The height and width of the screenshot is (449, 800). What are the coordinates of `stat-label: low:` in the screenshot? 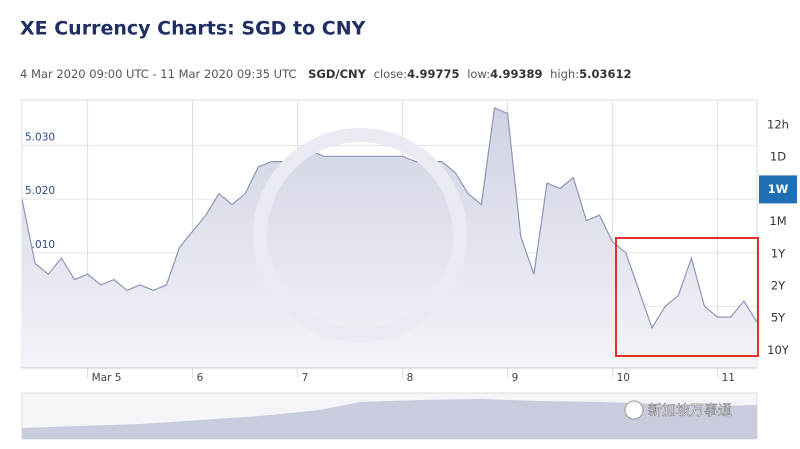 It's located at (478, 74).